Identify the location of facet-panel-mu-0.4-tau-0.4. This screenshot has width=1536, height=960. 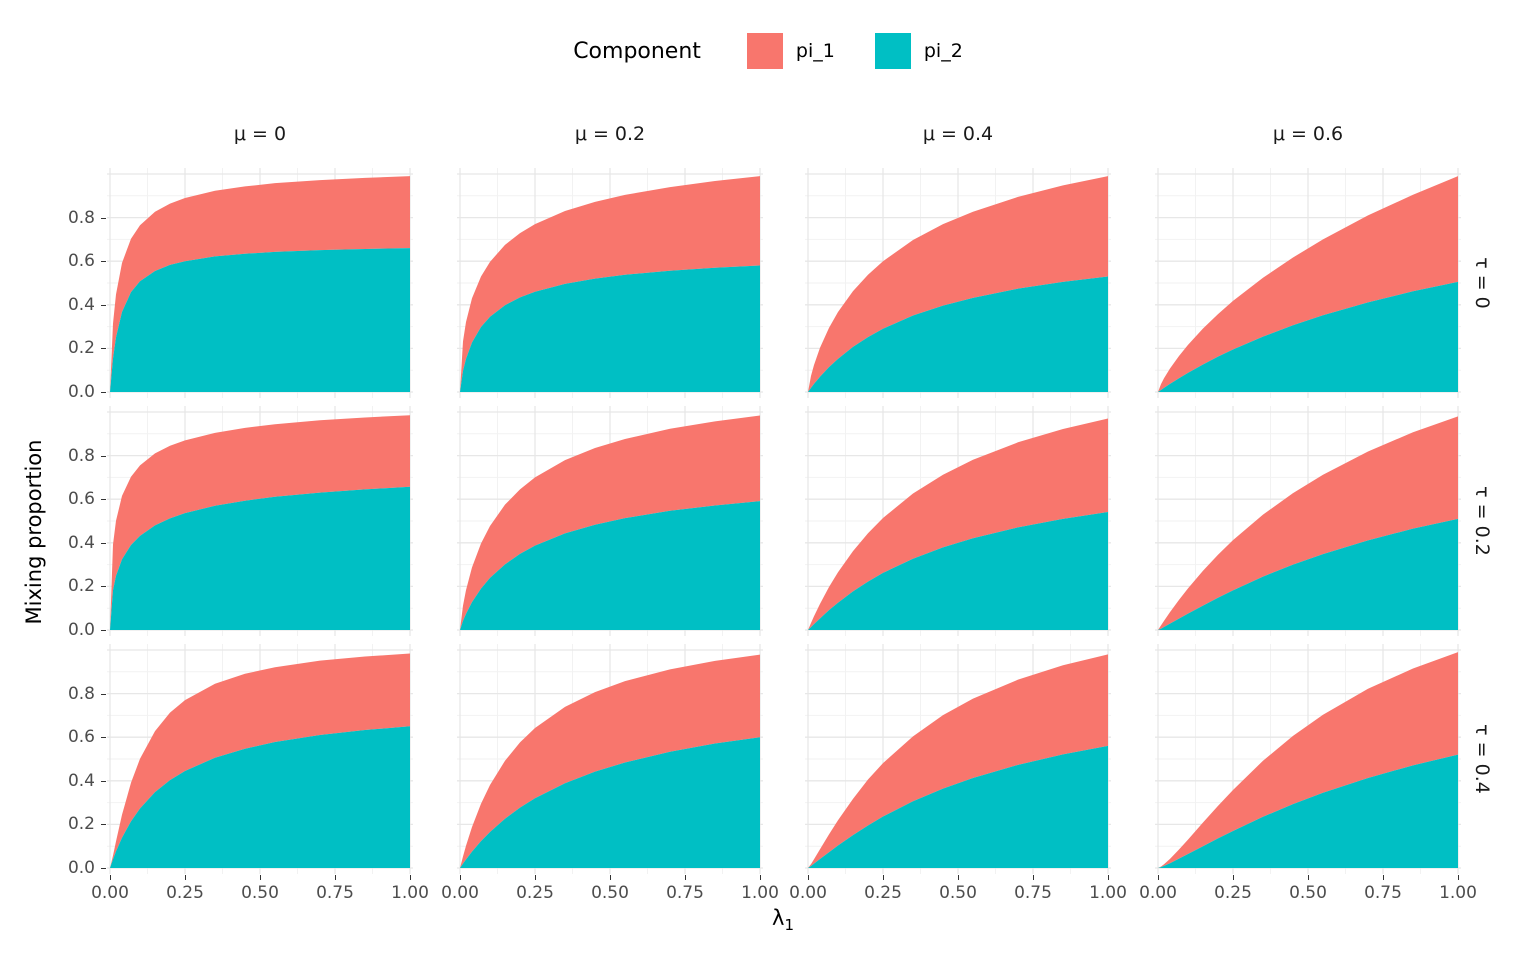
(958, 759).